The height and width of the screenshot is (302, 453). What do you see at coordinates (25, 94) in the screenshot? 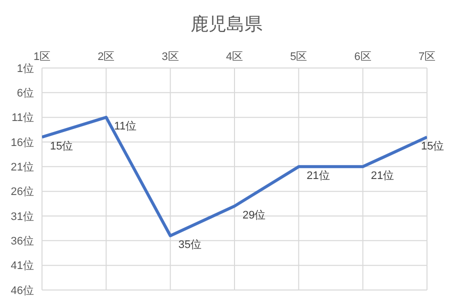
I see `y-tick-label: 6位` at bounding box center [25, 94].